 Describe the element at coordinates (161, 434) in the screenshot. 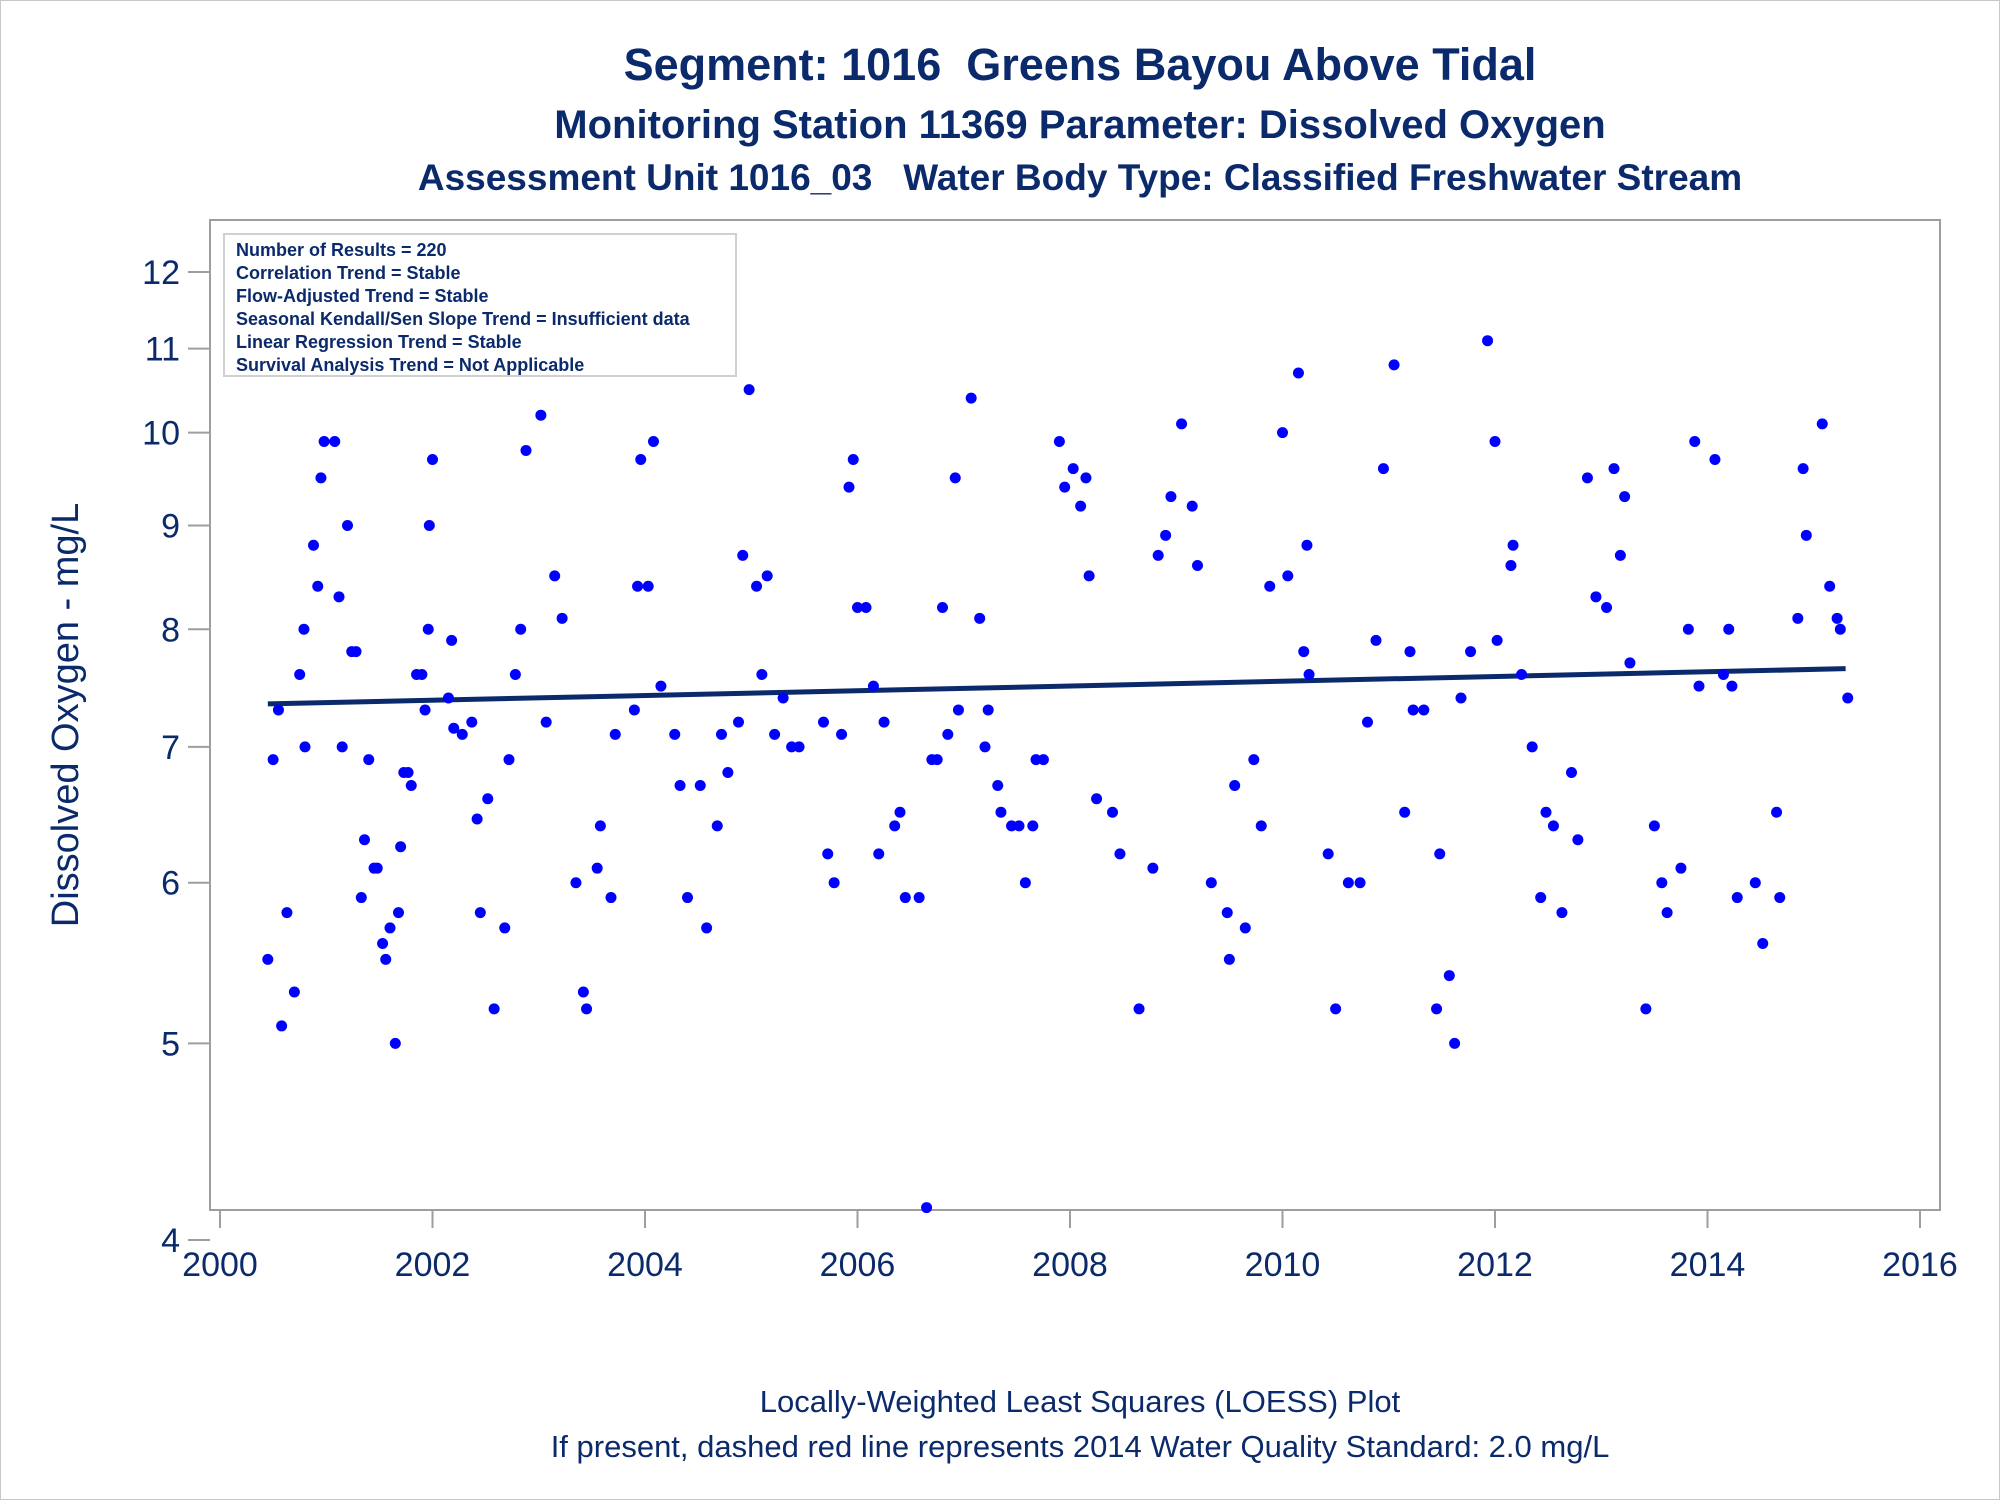

I see `y-tick-label: 10` at that location.